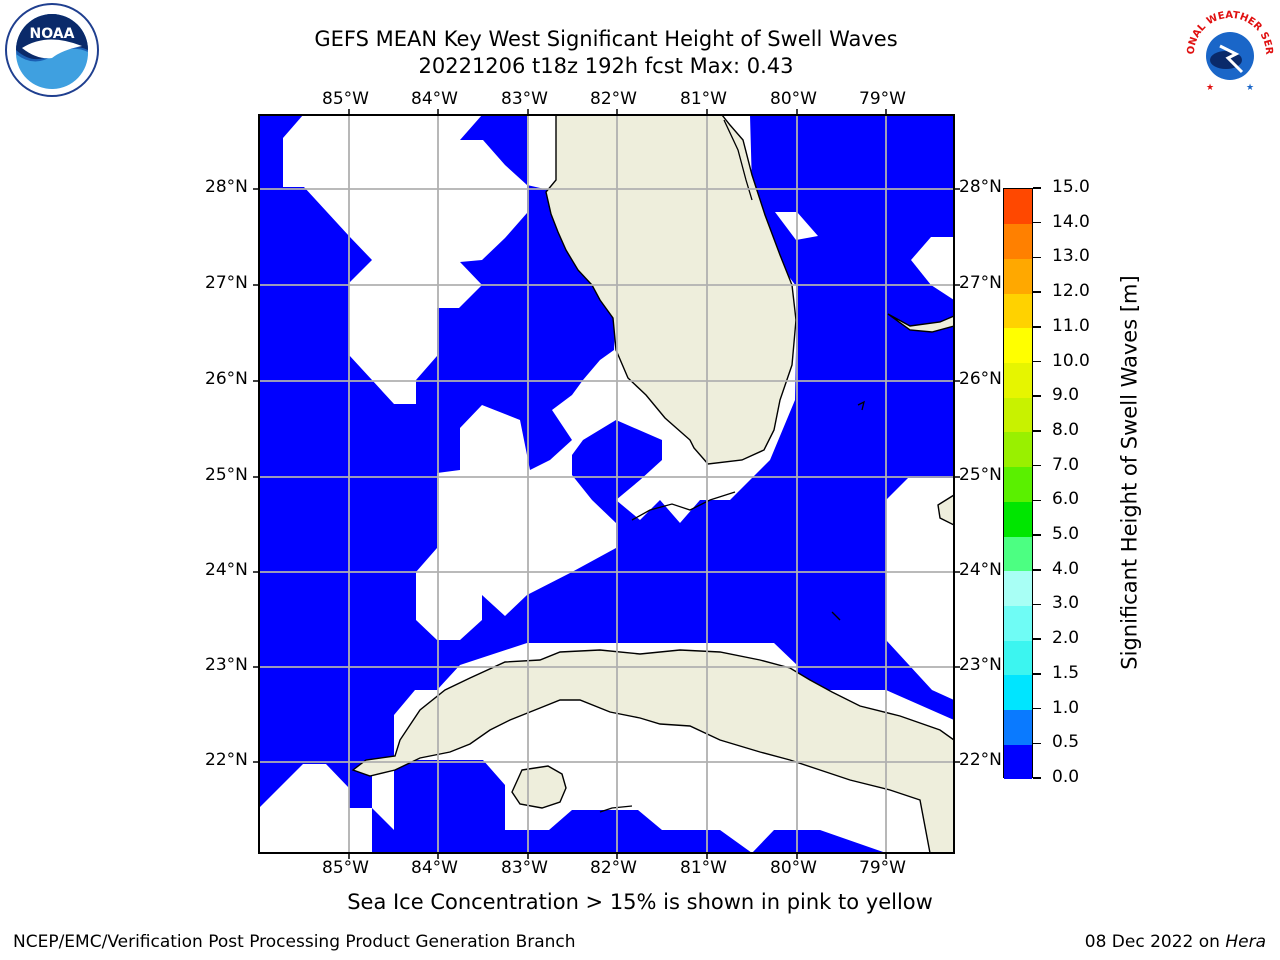 The height and width of the screenshot is (960, 1280). What do you see at coordinates (1066, 568) in the screenshot?
I see `colorbar-tick-label: 4.0` at bounding box center [1066, 568].